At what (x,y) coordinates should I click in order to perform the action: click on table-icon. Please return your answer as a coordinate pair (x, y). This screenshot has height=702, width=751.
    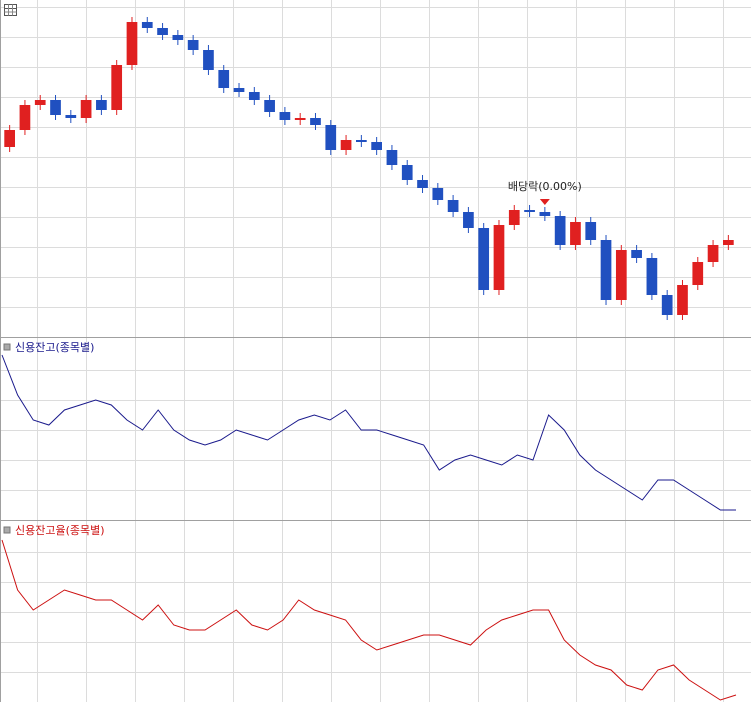
    Looking at the image, I should click on (10, 10).